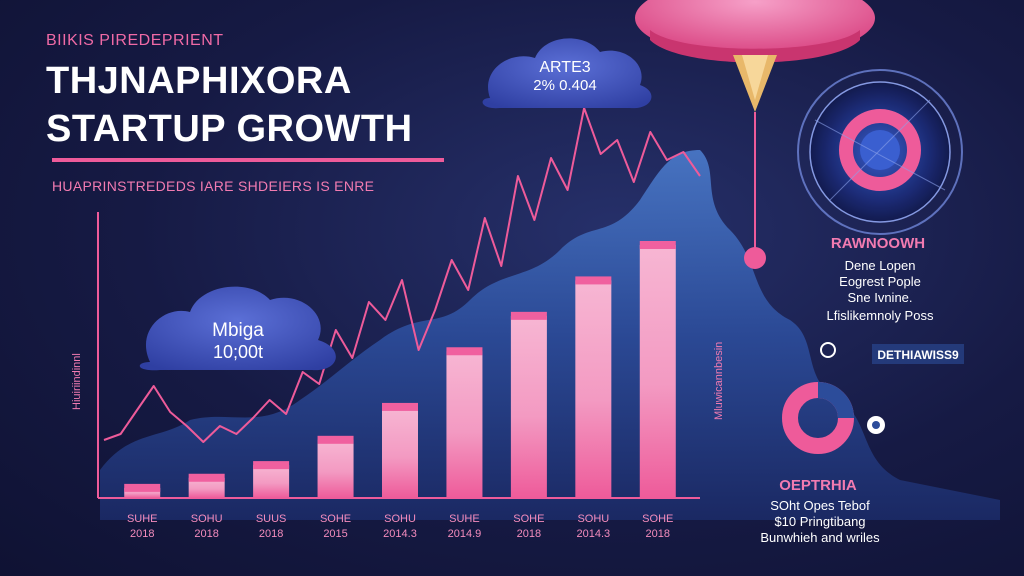 The width and height of the screenshot is (1024, 576). What do you see at coordinates (820, 505) in the screenshot?
I see `right-panel-line-5: SOht Opes Tebof` at bounding box center [820, 505].